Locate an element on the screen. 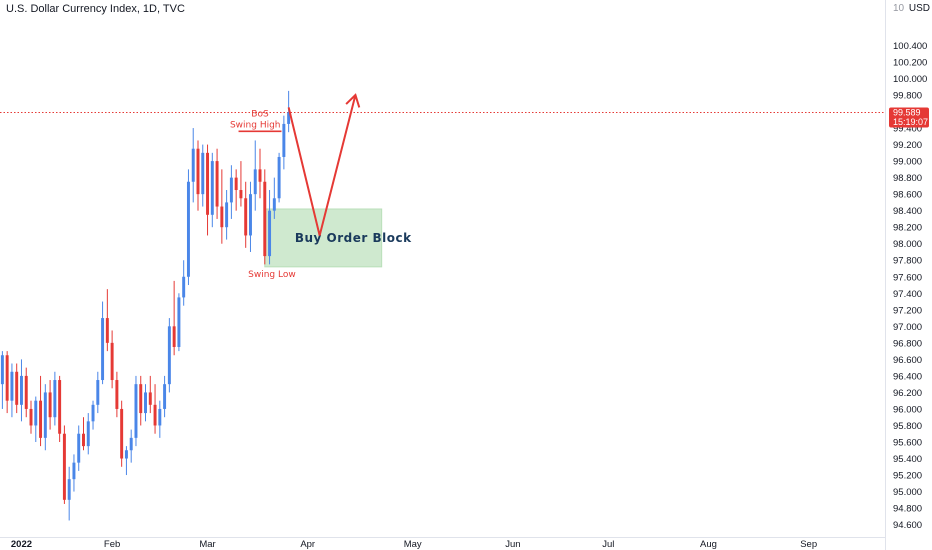  bos-label: BoS is located at coordinates (260, 114).